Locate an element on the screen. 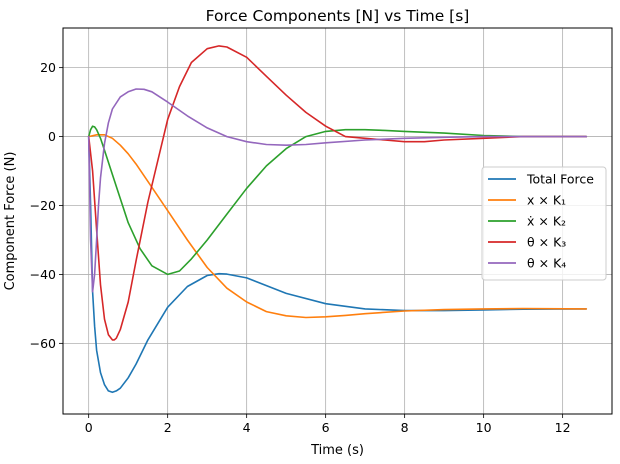 This screenshot has height=464, width=620. legend-label: ẋ × K₂ is located at coordinates (546, 221).